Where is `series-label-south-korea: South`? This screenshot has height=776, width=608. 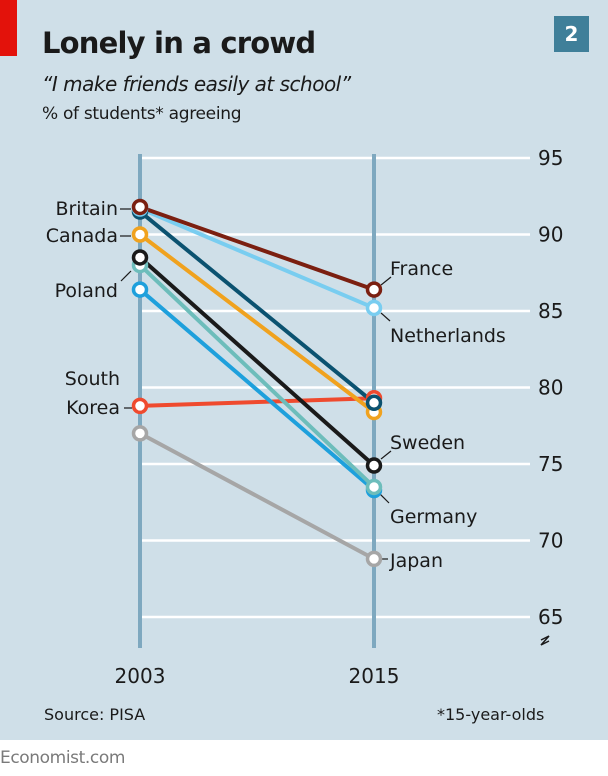
series-label-south-korea: South is located at coordinates (92, 379).